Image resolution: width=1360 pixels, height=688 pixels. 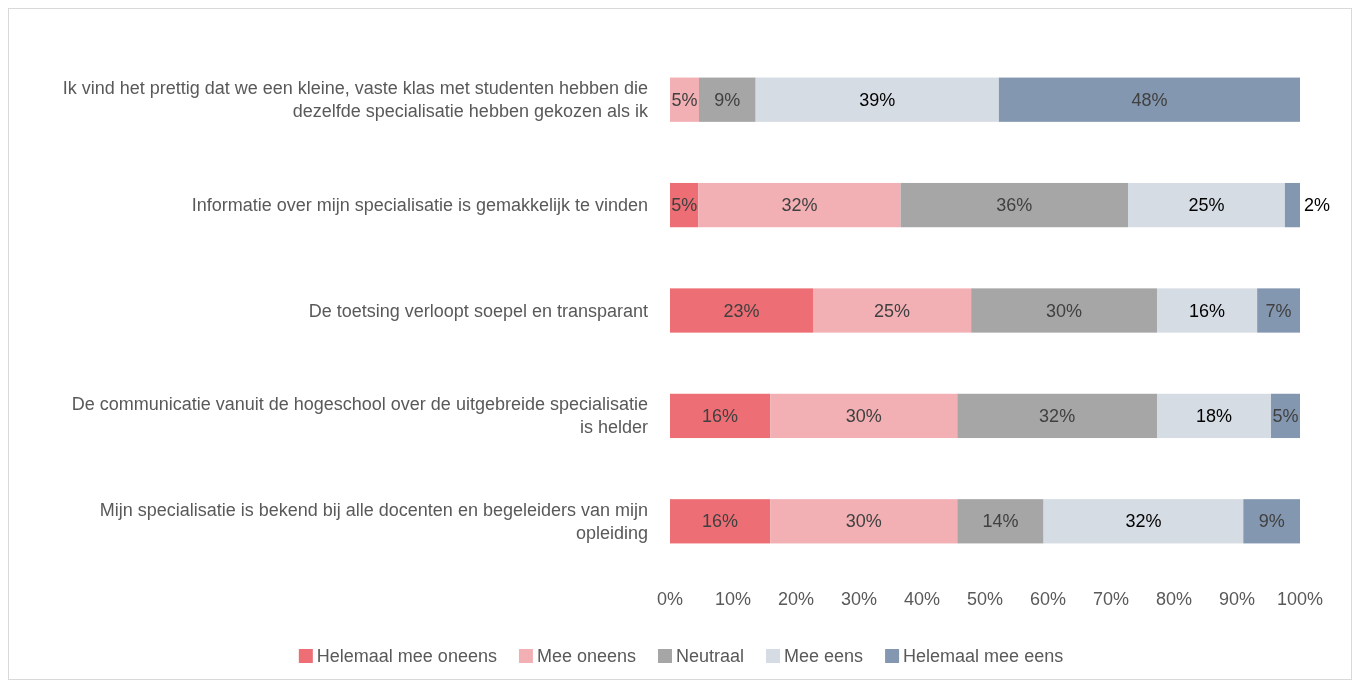 What do you see at coordinates (1300, 599) in the screenshot?
I see `x-tick-label: 100%` at bounding box center [1300, 599].